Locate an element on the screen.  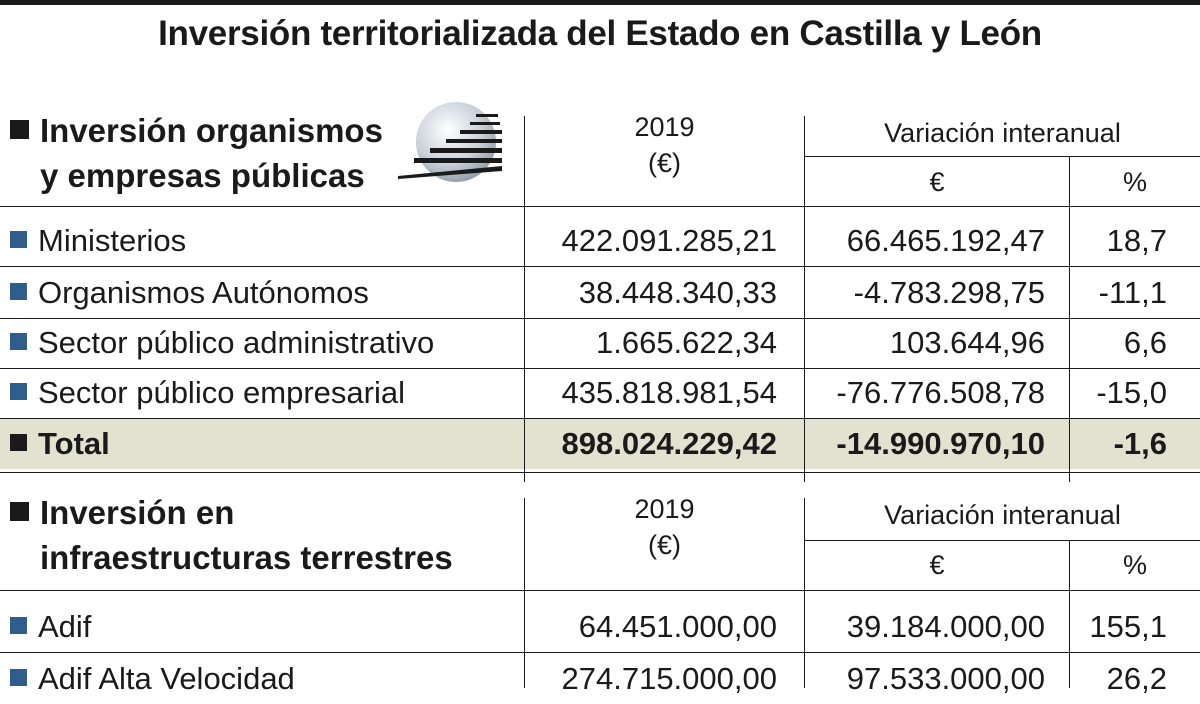
row-var-pct: 18,7 is located at coordinates (1136, 240).